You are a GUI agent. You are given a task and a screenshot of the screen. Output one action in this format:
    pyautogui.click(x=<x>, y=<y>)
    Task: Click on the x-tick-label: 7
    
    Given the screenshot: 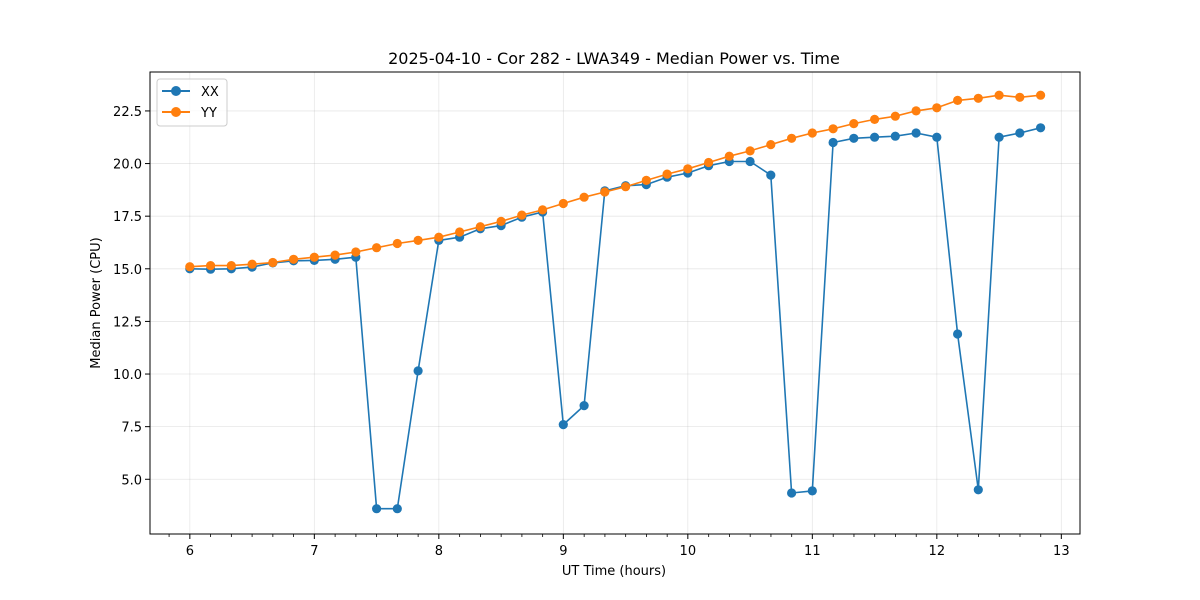 What is the action you would take?
    pyautogui.click(x=314, y=551)
    